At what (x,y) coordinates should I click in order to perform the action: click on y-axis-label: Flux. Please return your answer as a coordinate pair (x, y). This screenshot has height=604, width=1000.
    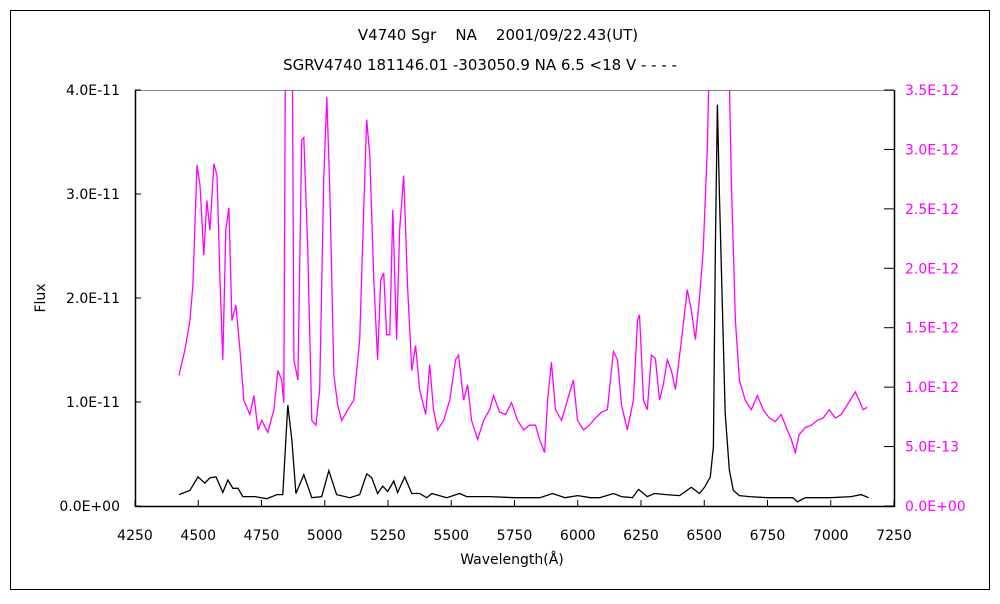
    Looking at the image, I should click on (41, 297).